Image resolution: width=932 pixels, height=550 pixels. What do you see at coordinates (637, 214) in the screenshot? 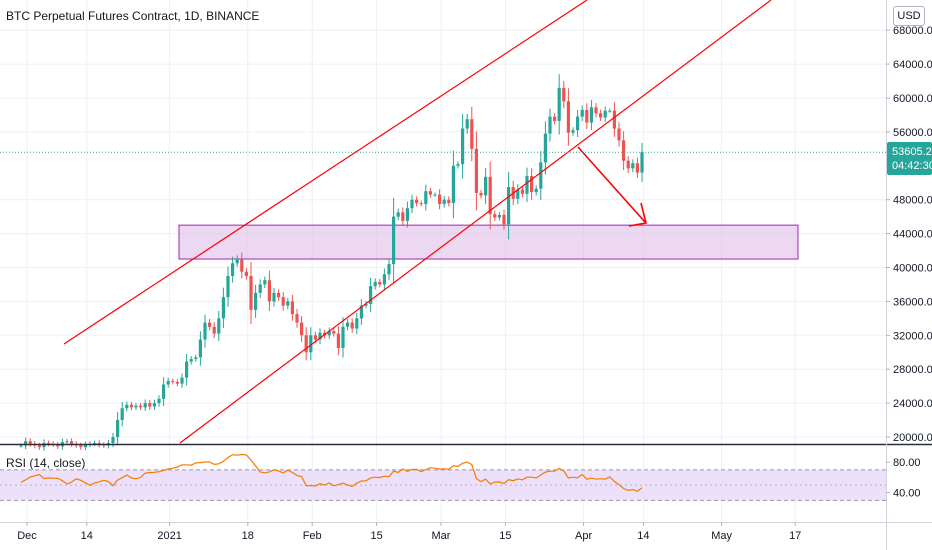
I see `projection-arrowhead` at bounding box center [637, 214].